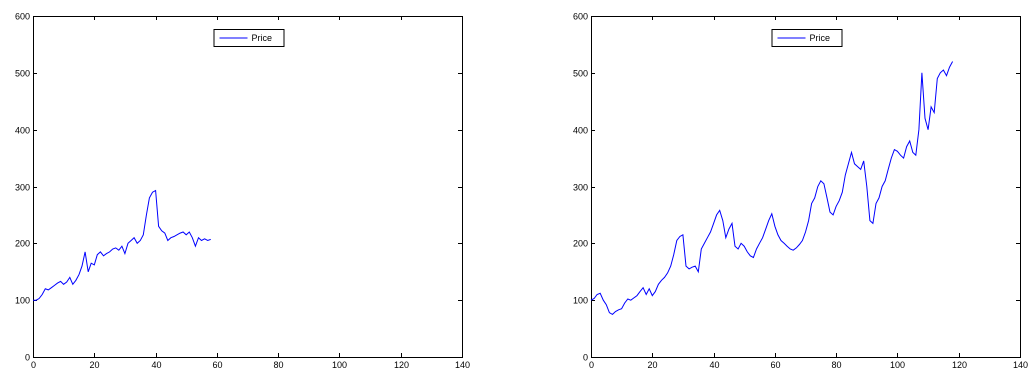 Image resolution: width=1032 pixels, height=372 pixels. What do you see at coordinates (122, 245) in the screenshot?
I see `series-line-price` at bounding box center [122, 245].